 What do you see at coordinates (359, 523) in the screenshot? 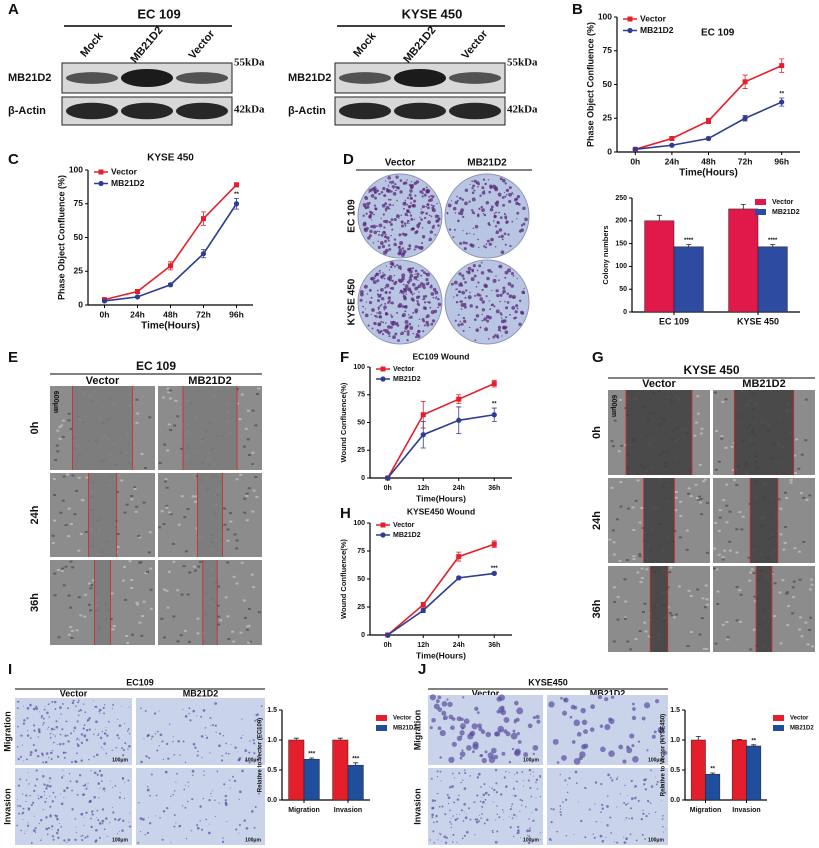
I see `y-tick-label: 100` at bounding box center [359, 523].